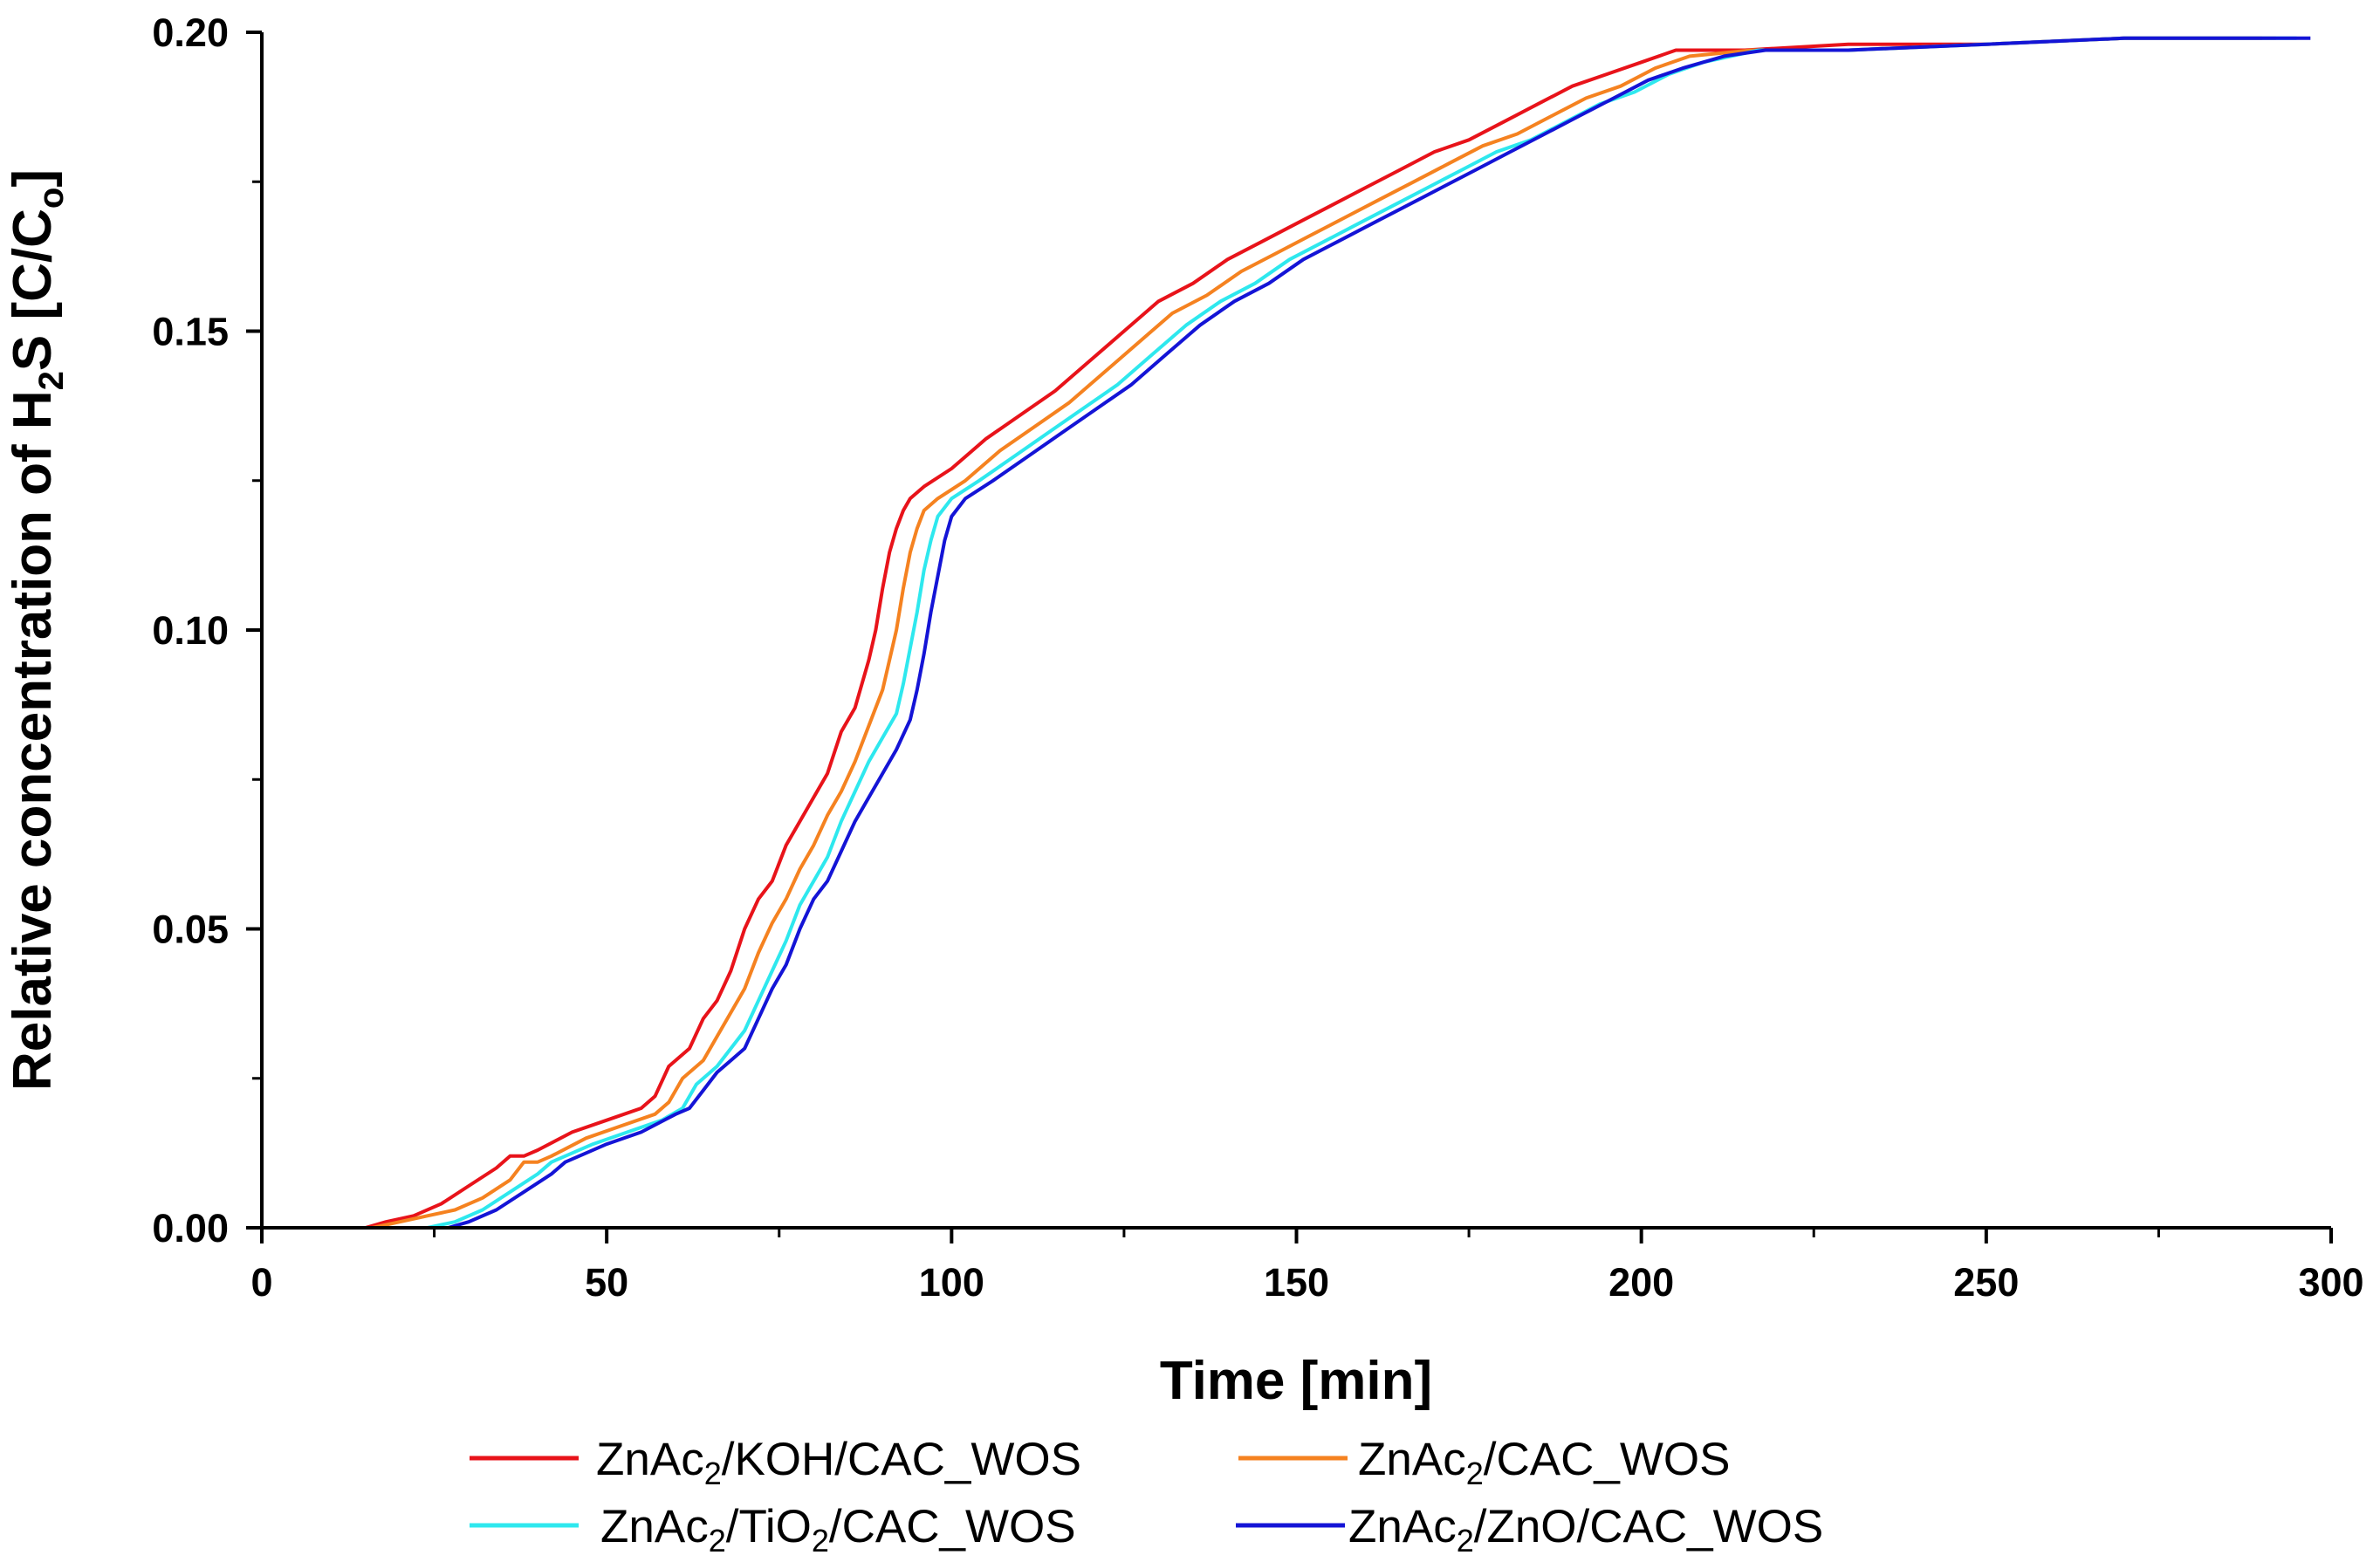  I want to click on legend-label-zn-koh-a: ZnAc, so click(650, 1459).